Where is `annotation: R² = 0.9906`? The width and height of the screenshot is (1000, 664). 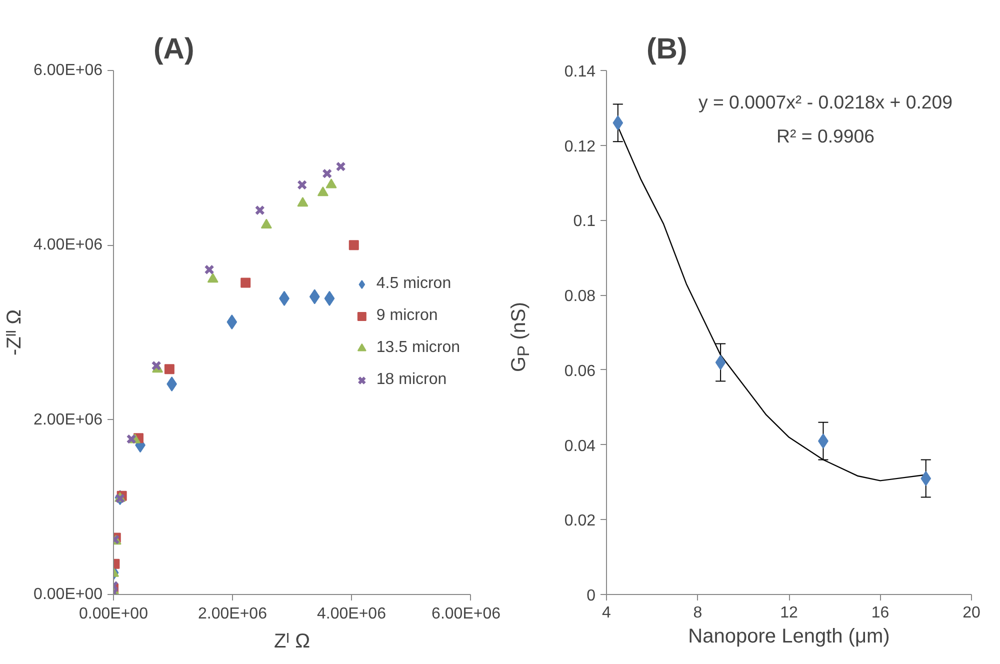
annotation: R² = 0.9906 is located at coordinates (825, 136).